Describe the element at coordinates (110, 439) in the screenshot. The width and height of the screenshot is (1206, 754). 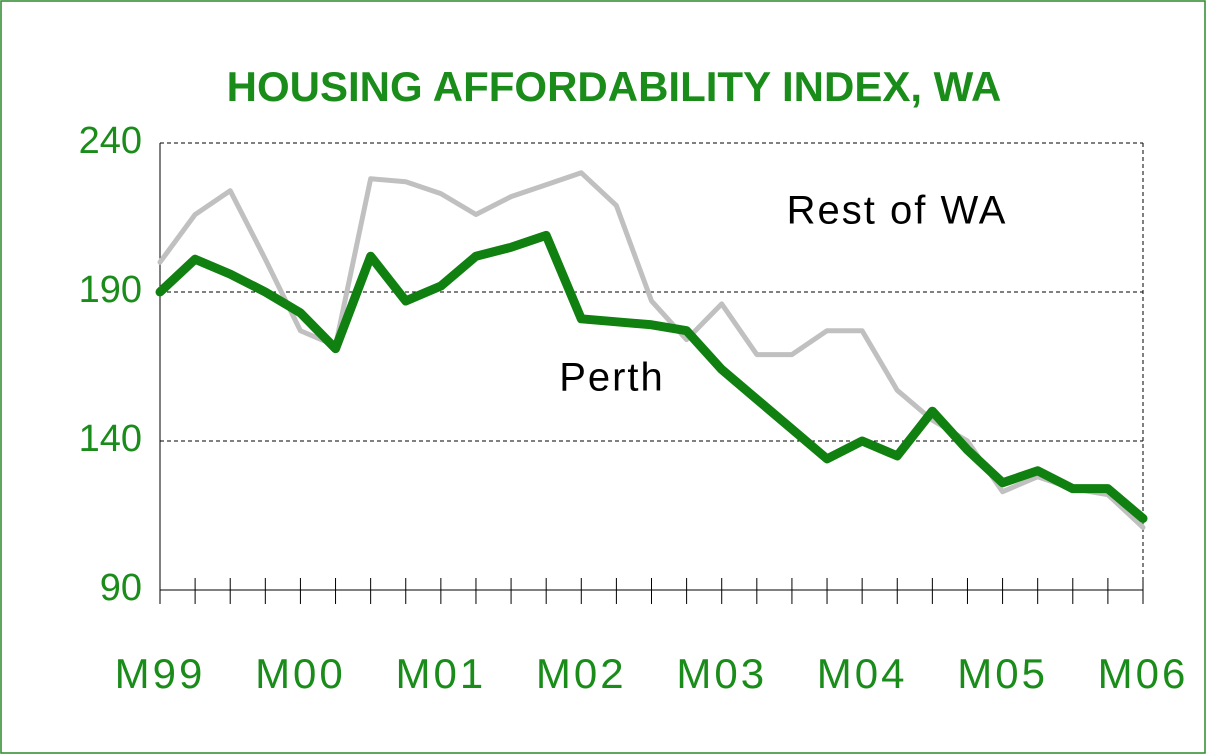
I see `y-tick-label: 140` at that location.